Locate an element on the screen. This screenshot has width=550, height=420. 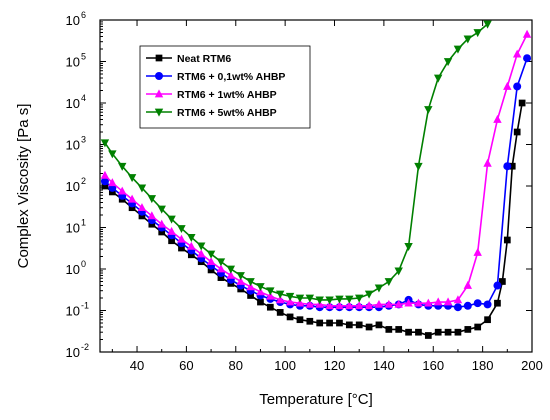
x-tick-label: 200 is located at coordinates (532, 365).